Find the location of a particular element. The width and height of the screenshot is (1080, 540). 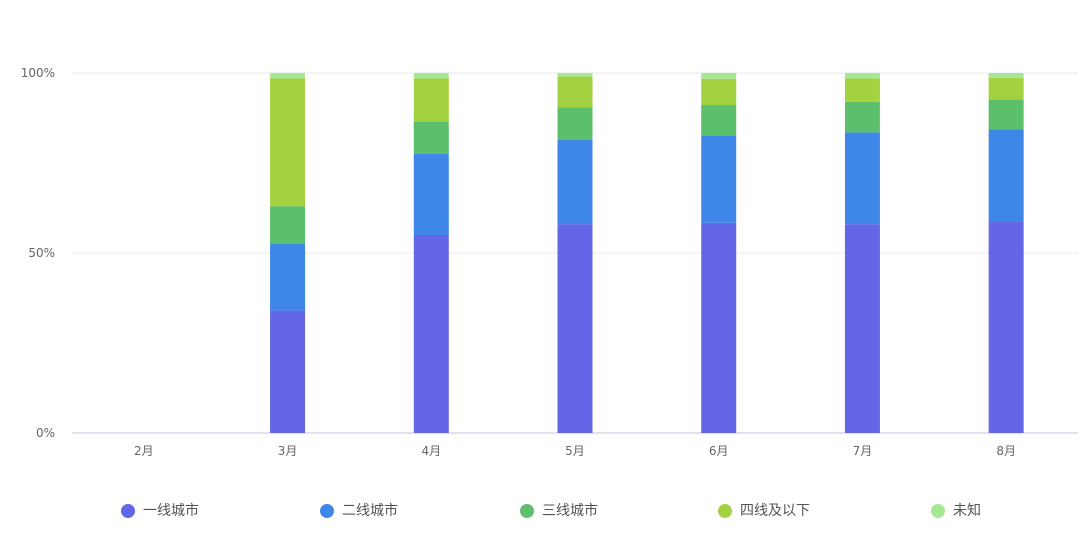

y-tick-label: 100% is located at coordinates (38, 73).